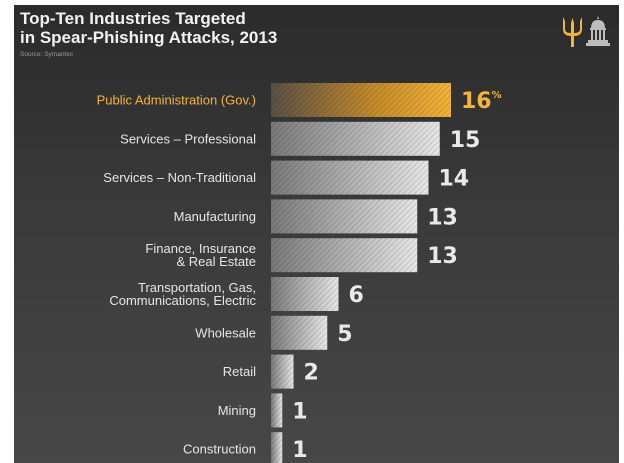 This screenshot has width=624, height=463. I want to click on value-label-2: 14, so click(454, 179).